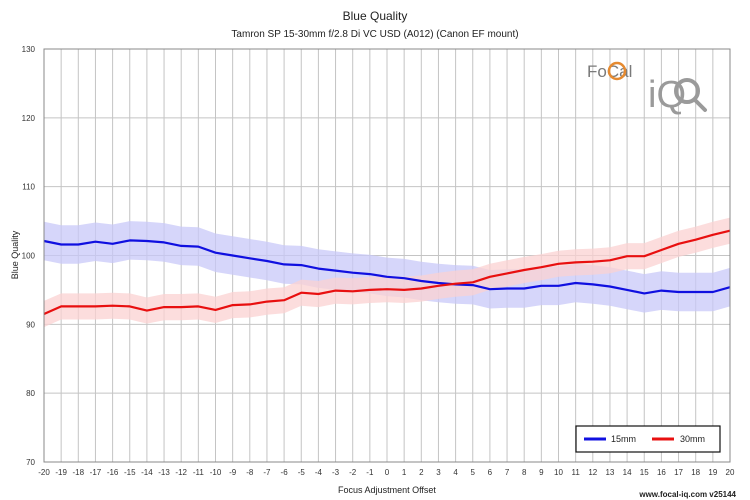  What do you see at coordinates (30, 324) in the screenshot?
I see `y-tick-label: 90` at bounding box center [30, 324].